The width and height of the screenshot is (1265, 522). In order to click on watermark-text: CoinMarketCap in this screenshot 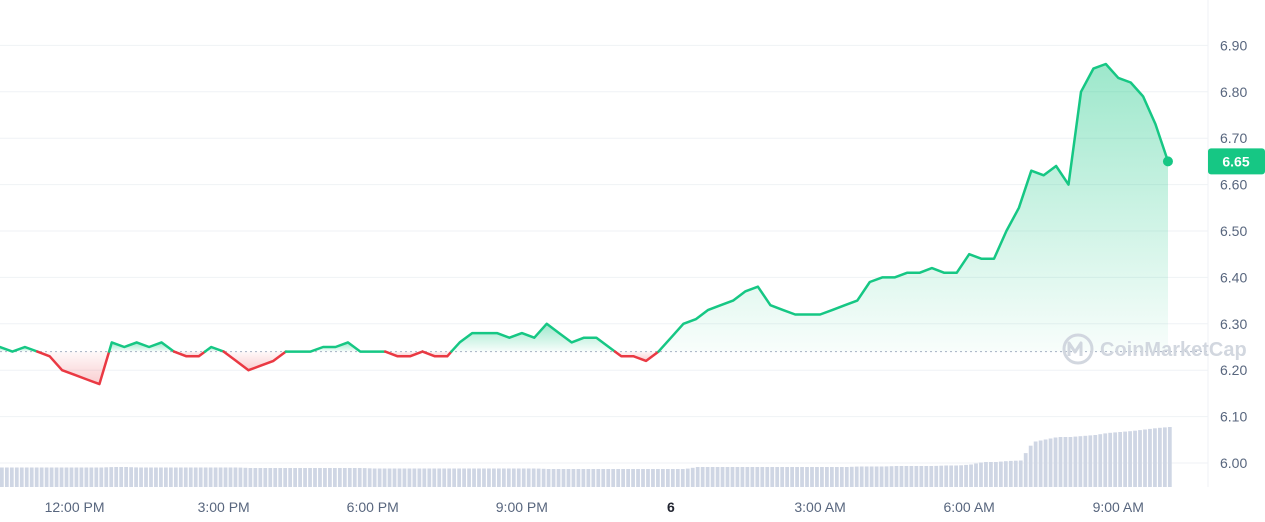, I will do `click(1173, 350)`.